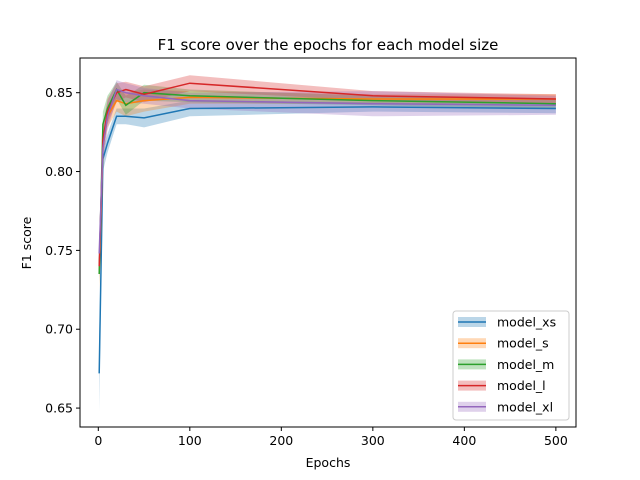  Describe the element at coordinates (59, 171) in the screenshot. I see `y-tick-label: 0.80` at that location.